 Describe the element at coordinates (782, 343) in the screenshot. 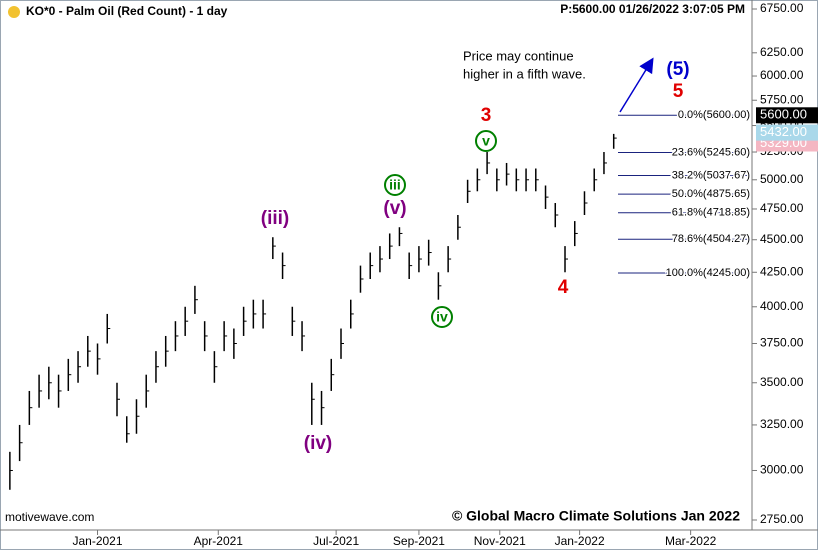

I see `y-tick-label: 3750.00` at that location.